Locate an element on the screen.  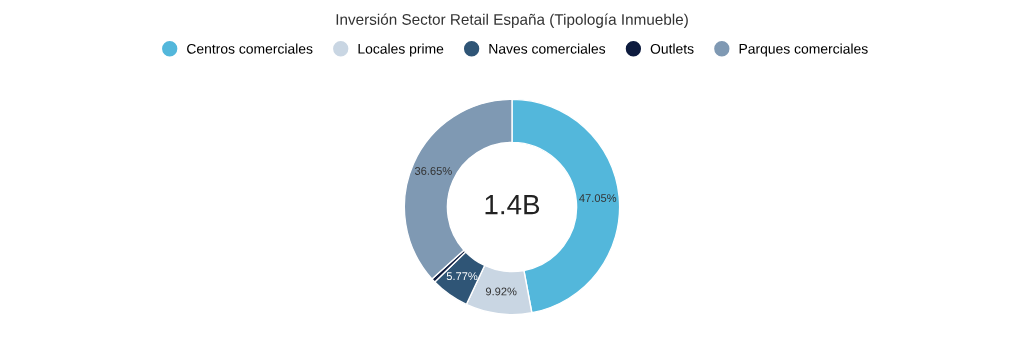
legend-label: Naves comerciales is located at coordinates (547, 48).